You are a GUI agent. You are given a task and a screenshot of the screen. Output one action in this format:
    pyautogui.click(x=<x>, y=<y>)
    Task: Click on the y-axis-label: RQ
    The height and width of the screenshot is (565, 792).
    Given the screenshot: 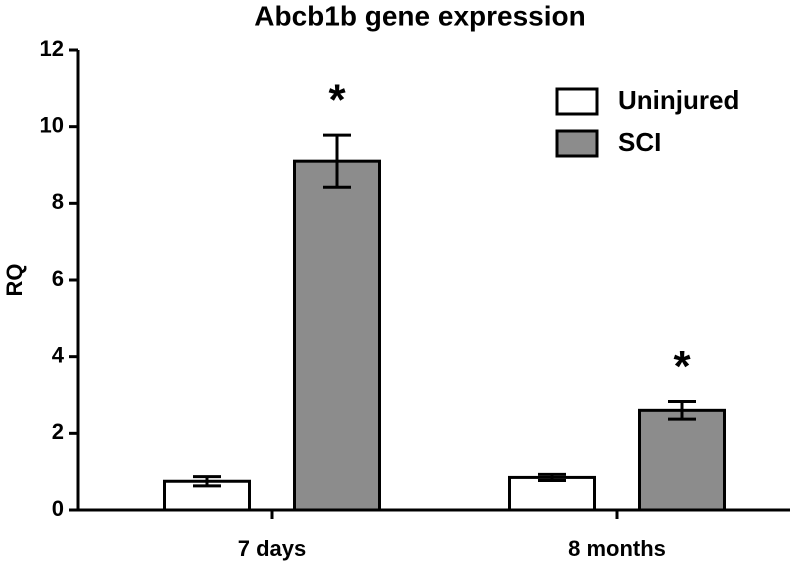 What is the action you would take?
    pyautogui.click(x=14, y=280)
    